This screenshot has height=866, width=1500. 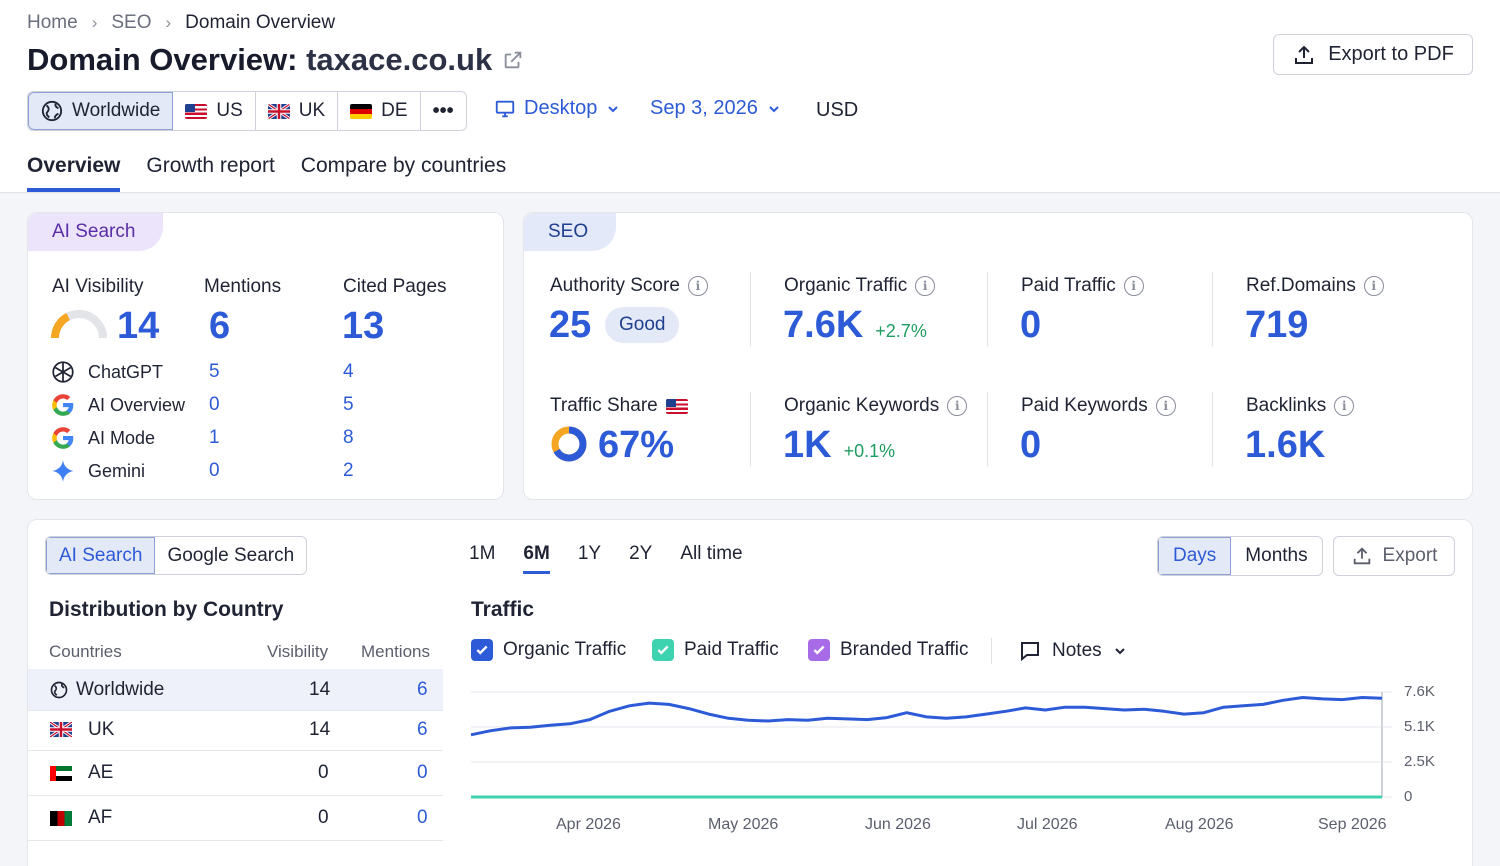 What do you see at coordinates (214, 111) in the screenshot?
I see `geo-us: US` at bounding box center [214, 111].